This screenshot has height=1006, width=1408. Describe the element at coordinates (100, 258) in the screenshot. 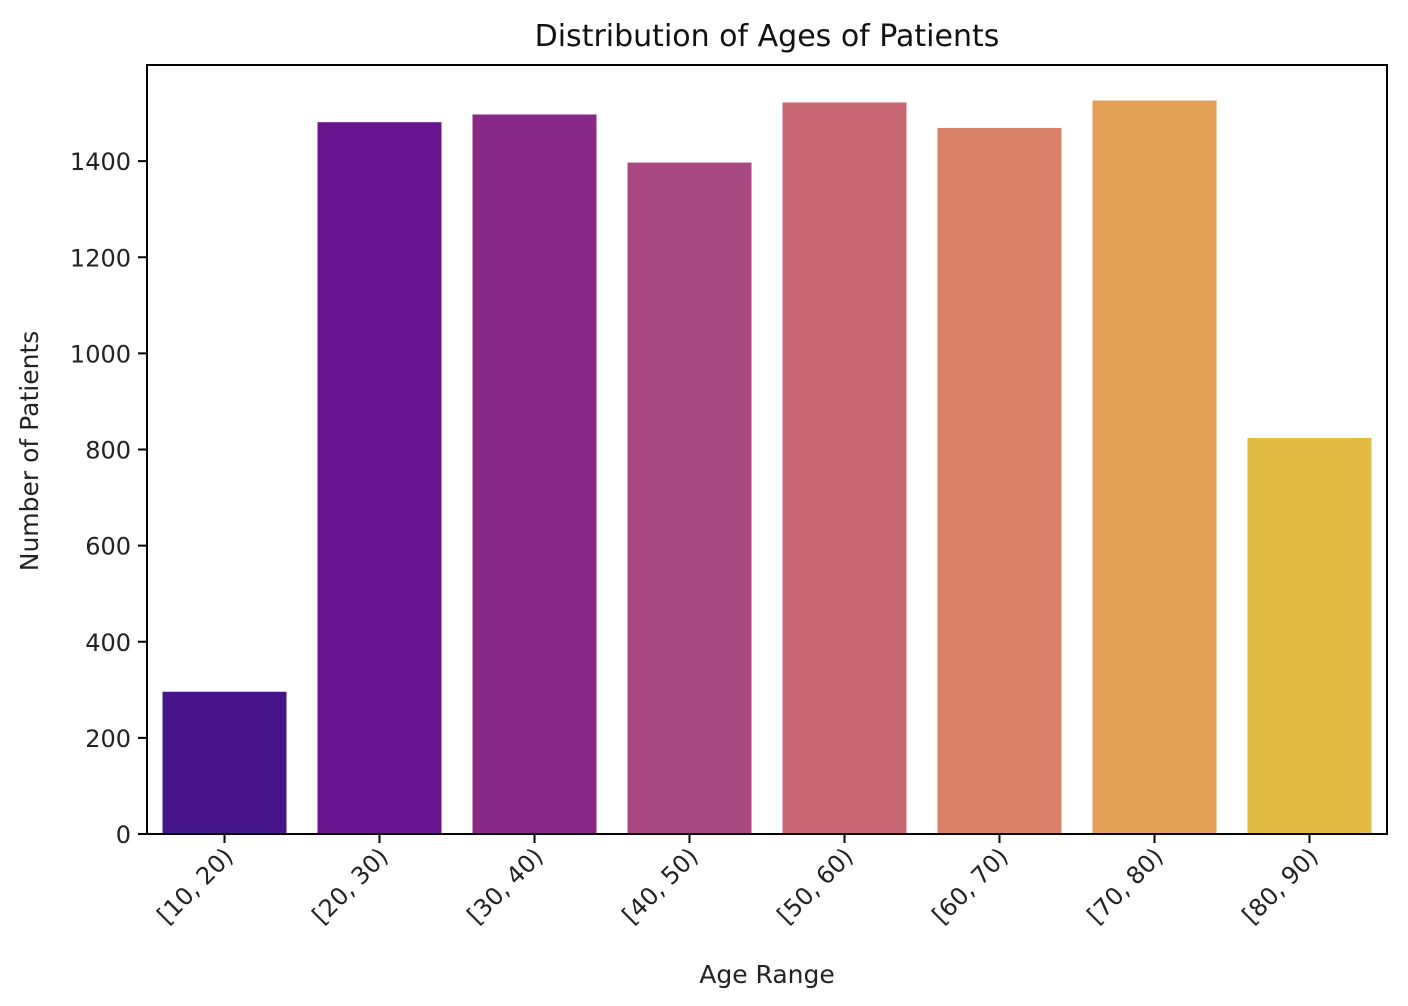

I see `y-tick-label: 1200` at that location.